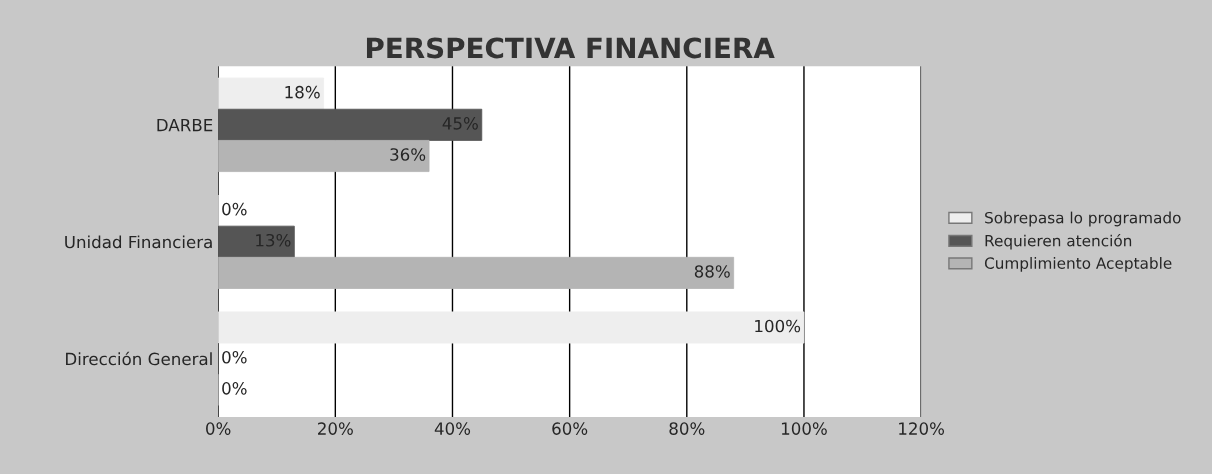 The image size is (1212, 474). What do you see at coordinates (302, 92) in the screenshot?
I see `data-label: 18%` at bounding box center [302, 92].